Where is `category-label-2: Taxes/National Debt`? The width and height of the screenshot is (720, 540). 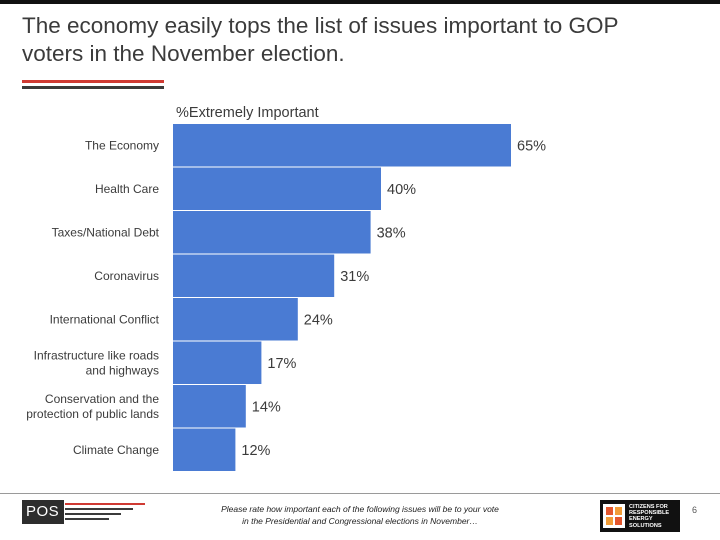 category-label-2: Taxes/National Debt is located at coordinates (106, 232).